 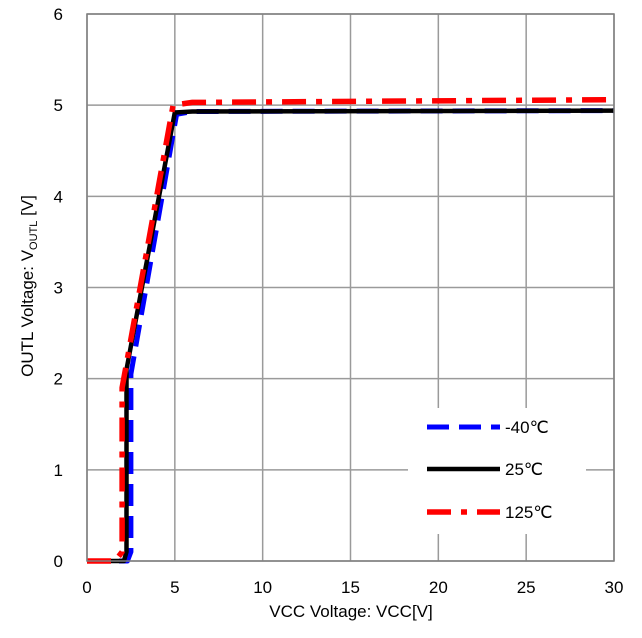 I want to click on y-axis-title: OUTL Voltage: VOUTL [V], so click(x=29, y=286).